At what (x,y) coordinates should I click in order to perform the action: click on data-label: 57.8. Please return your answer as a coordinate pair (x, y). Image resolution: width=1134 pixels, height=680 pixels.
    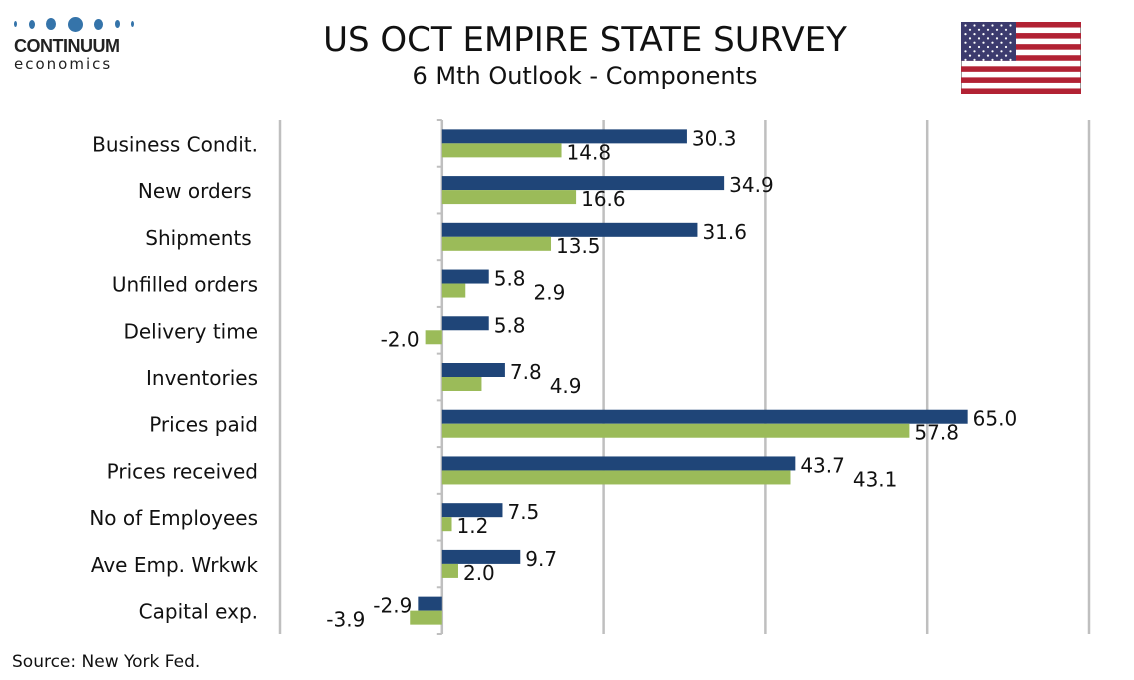
    Looking at the image, I should click on (936, 433).